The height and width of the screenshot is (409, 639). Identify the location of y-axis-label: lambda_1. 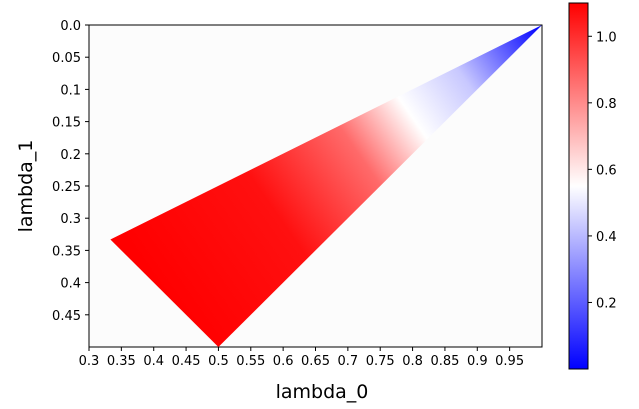
(26, 186).